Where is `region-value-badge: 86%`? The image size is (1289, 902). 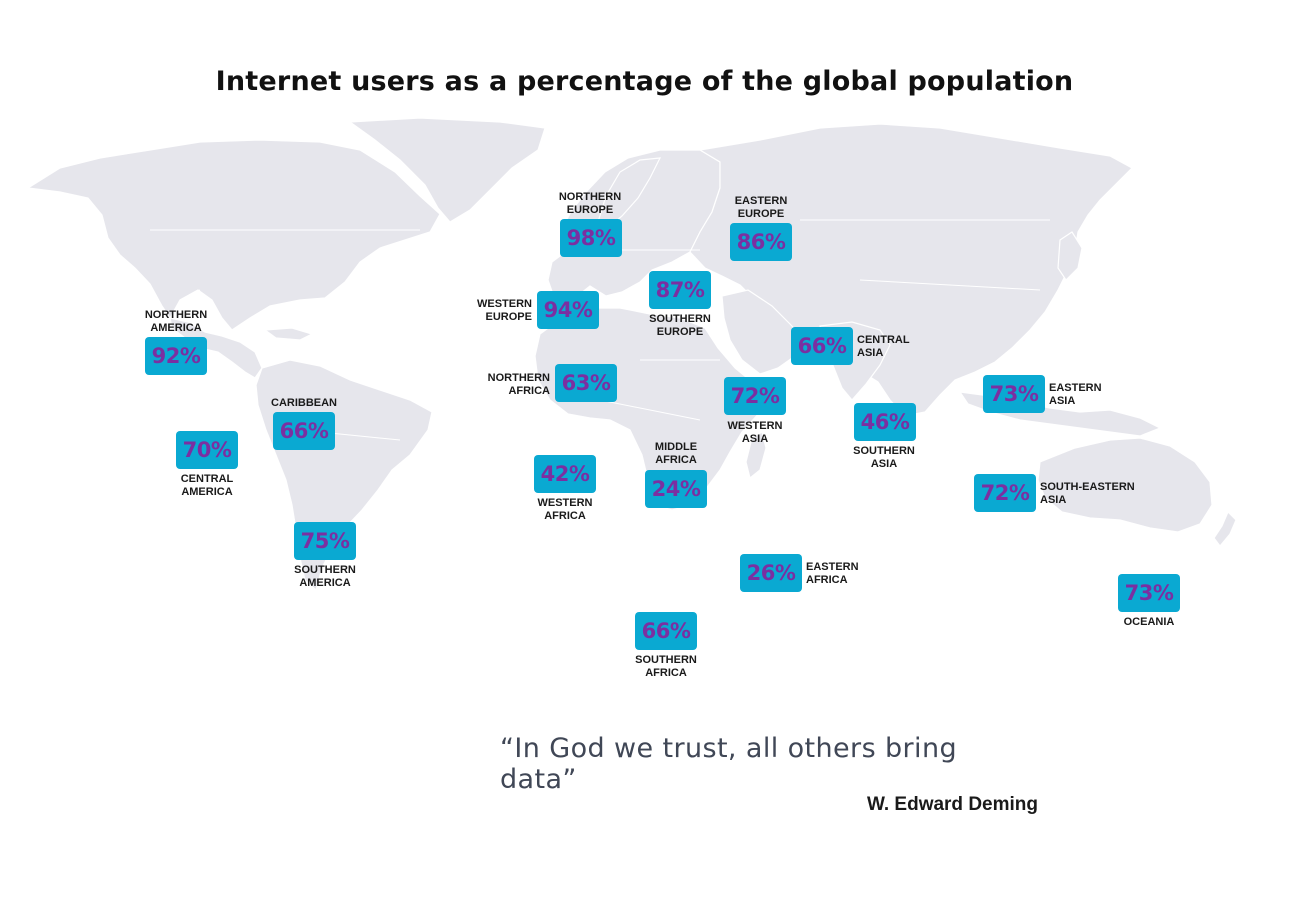 region-value-badge: 86% is located at coordinates (761, 242).